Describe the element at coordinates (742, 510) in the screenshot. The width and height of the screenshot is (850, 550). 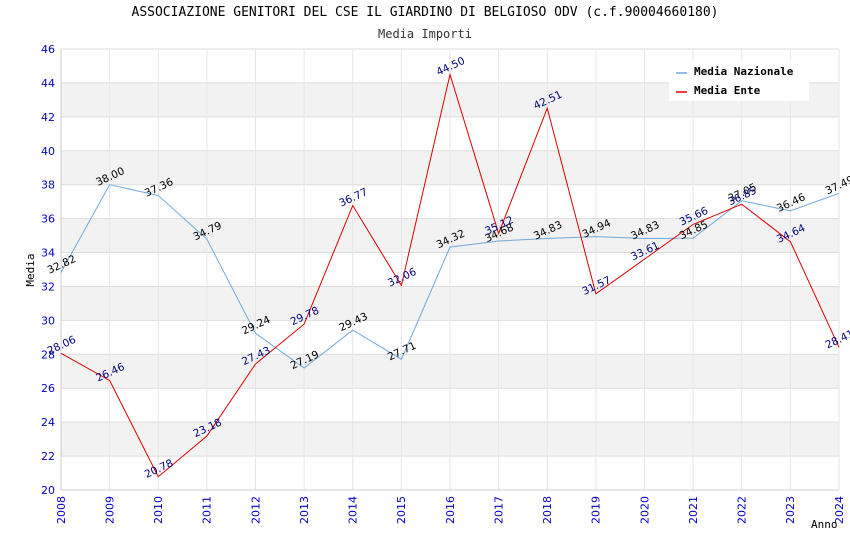
I see `x-tick-label: 2022` at that location.